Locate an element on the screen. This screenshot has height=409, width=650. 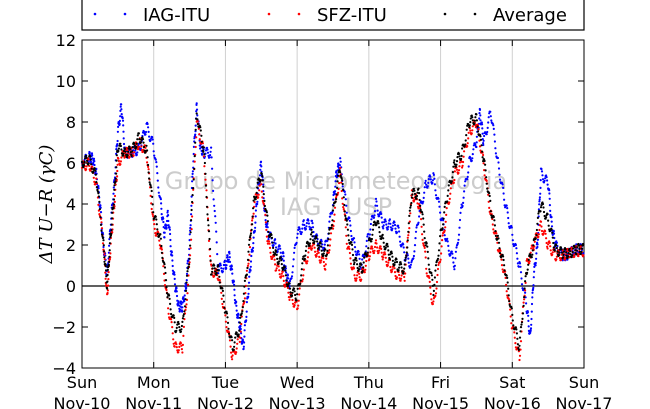
x-tick-day: Wed is located at coordinates (297, 382).